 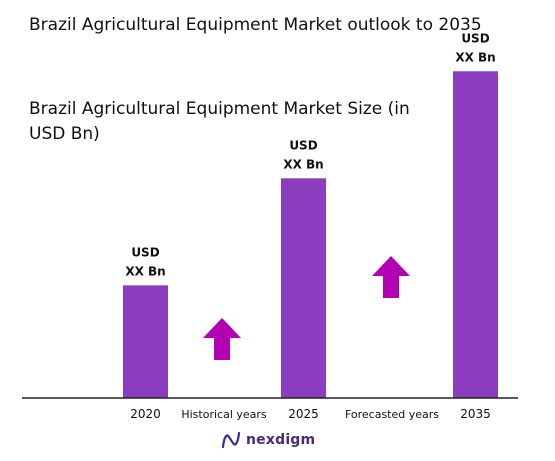 I want to click on growth-arrow-forecast-icon, so click(x=391, y=277).